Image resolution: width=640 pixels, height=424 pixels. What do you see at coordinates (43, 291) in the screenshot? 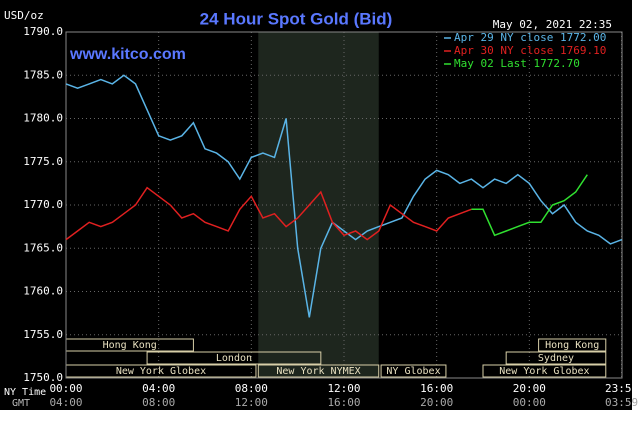
I see `y-tick-label: 1760.0` at bounding box center [43, 291].